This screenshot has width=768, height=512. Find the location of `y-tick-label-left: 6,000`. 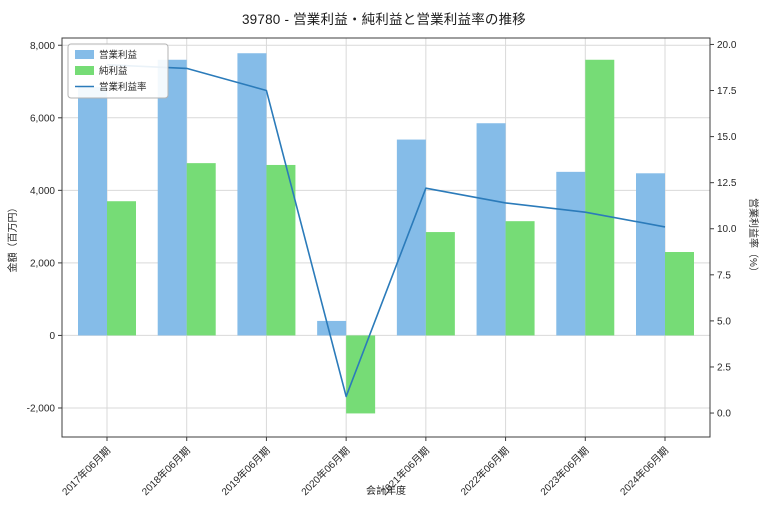

y-tick-label-left: 6,000 is located at coordinates (42, 118).